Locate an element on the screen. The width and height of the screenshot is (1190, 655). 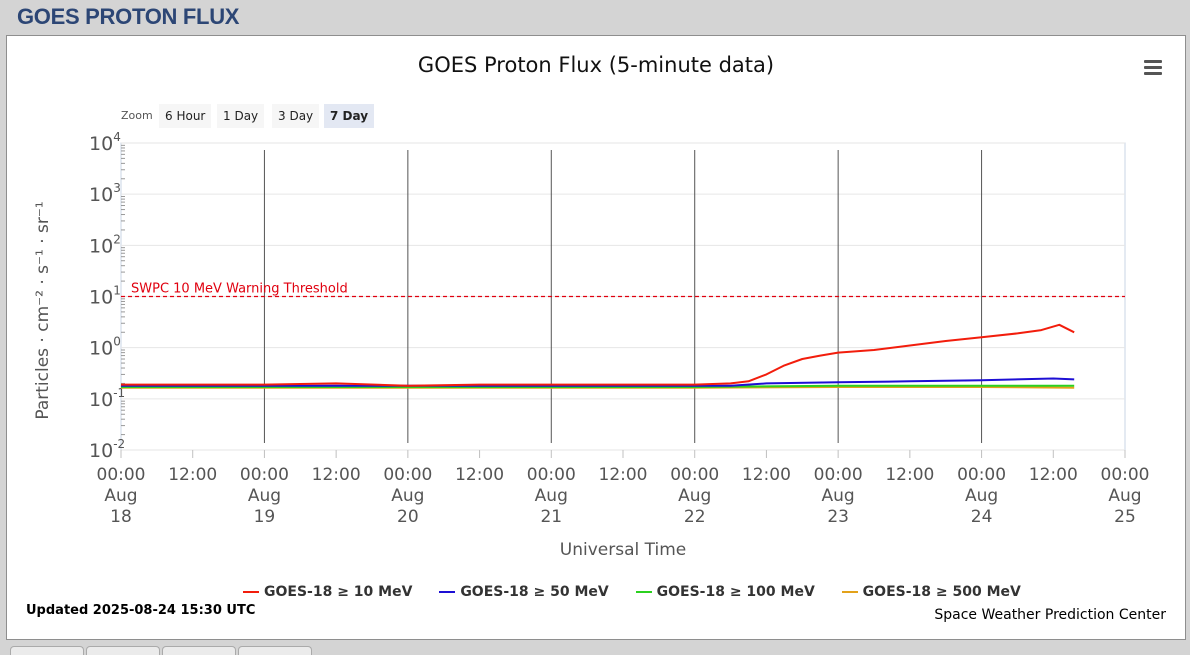
legend-item-500mev: GOES-18 ≥ 500 MeV is located at coordinates (931, 592).